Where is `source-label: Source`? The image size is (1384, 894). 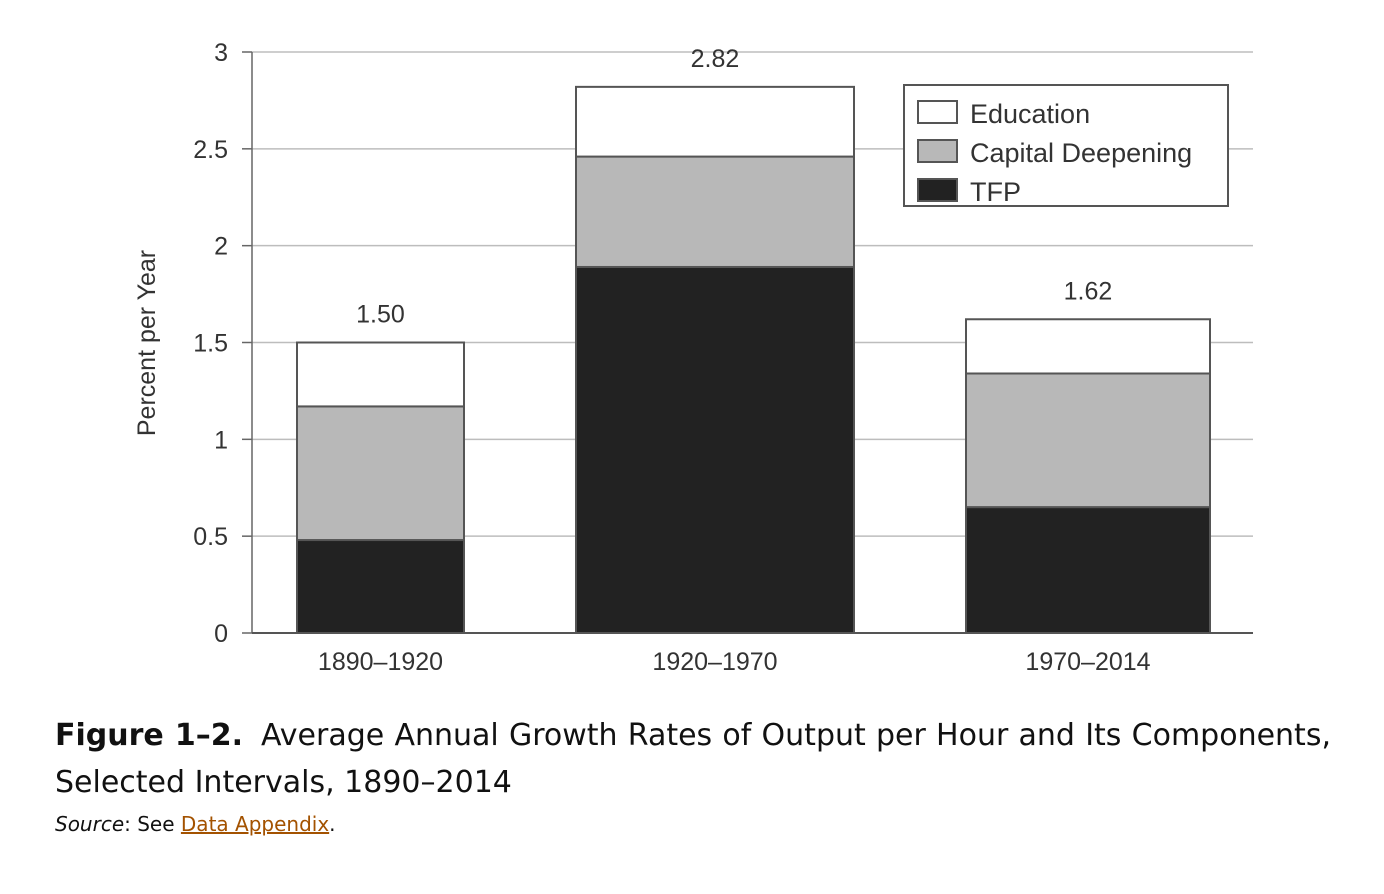
source-label: Source is located at coordinates (90, 824).